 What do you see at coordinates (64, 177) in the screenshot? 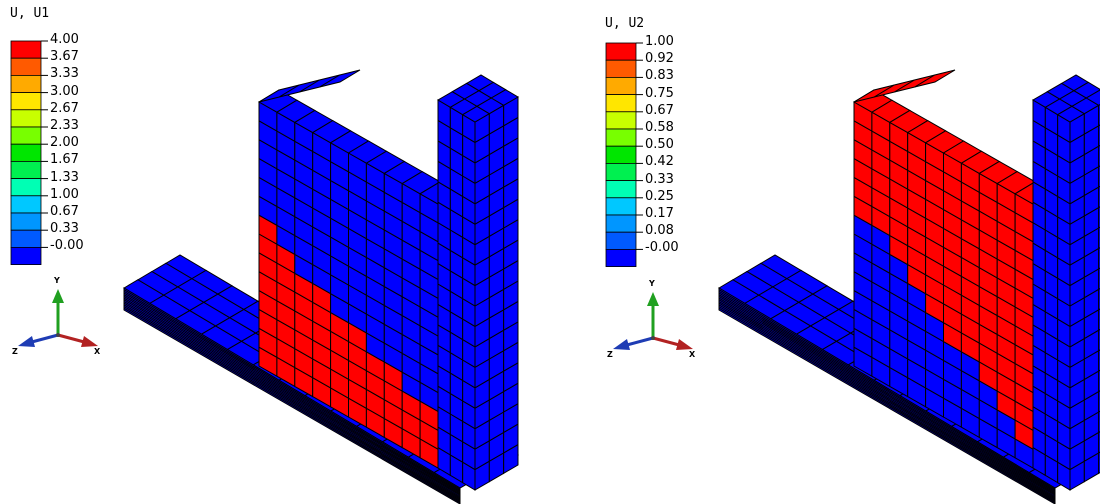
I see `legend-label: 1.33` at bounding box center [64, 177].